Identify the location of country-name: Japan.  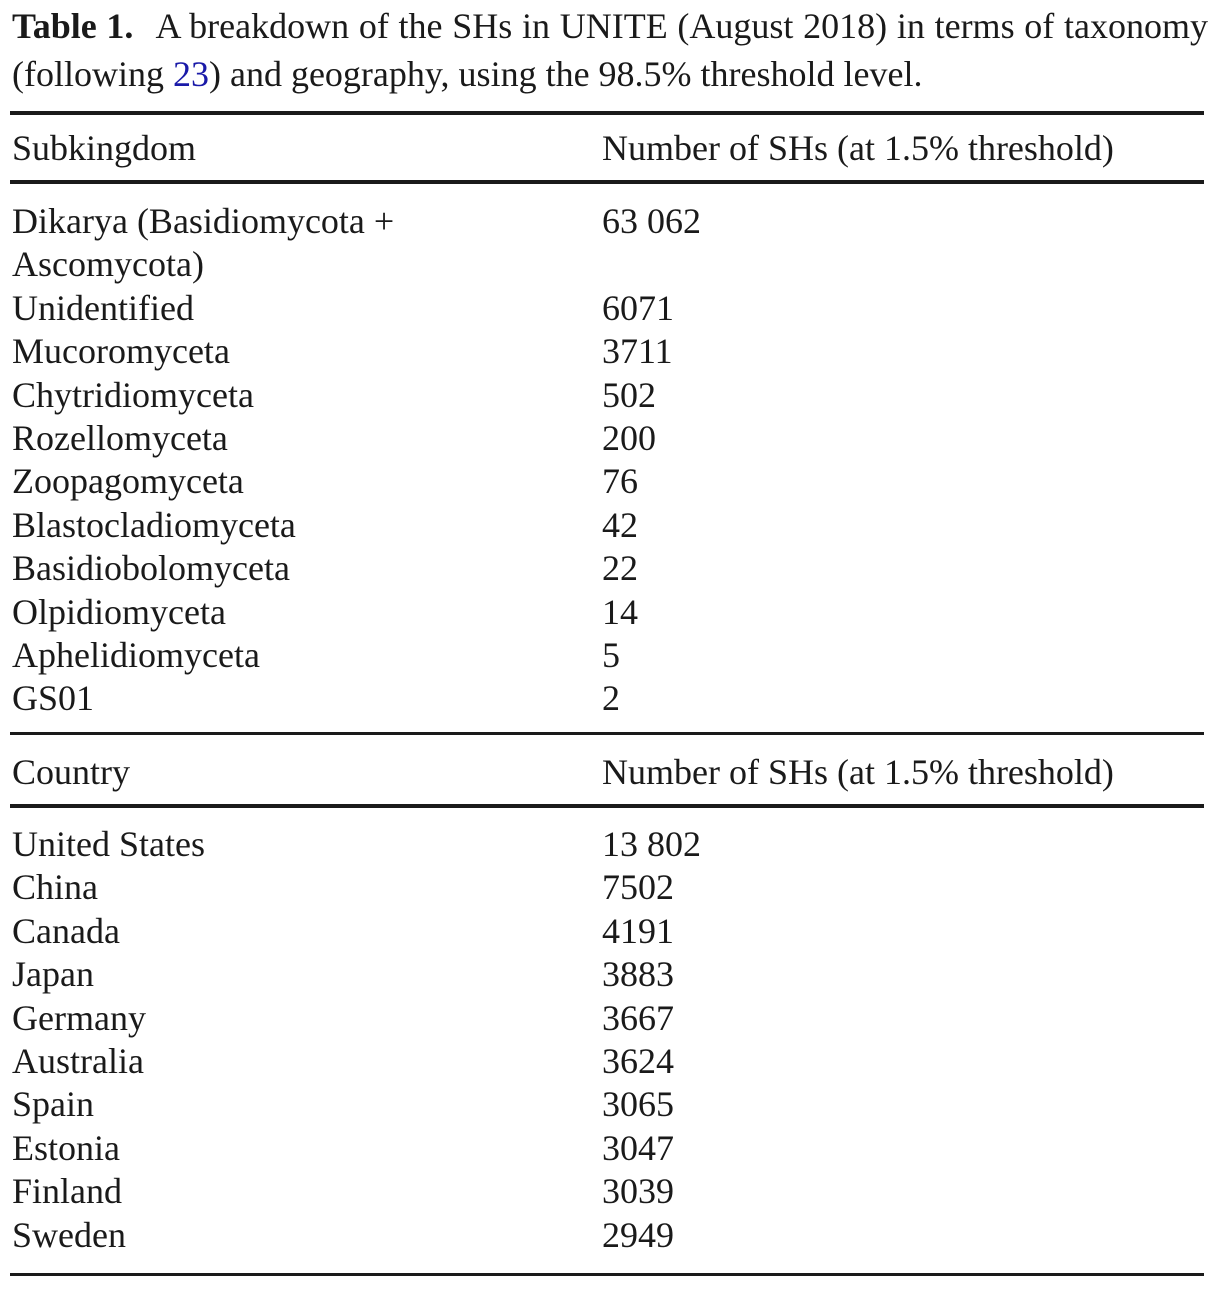
(53, 974).